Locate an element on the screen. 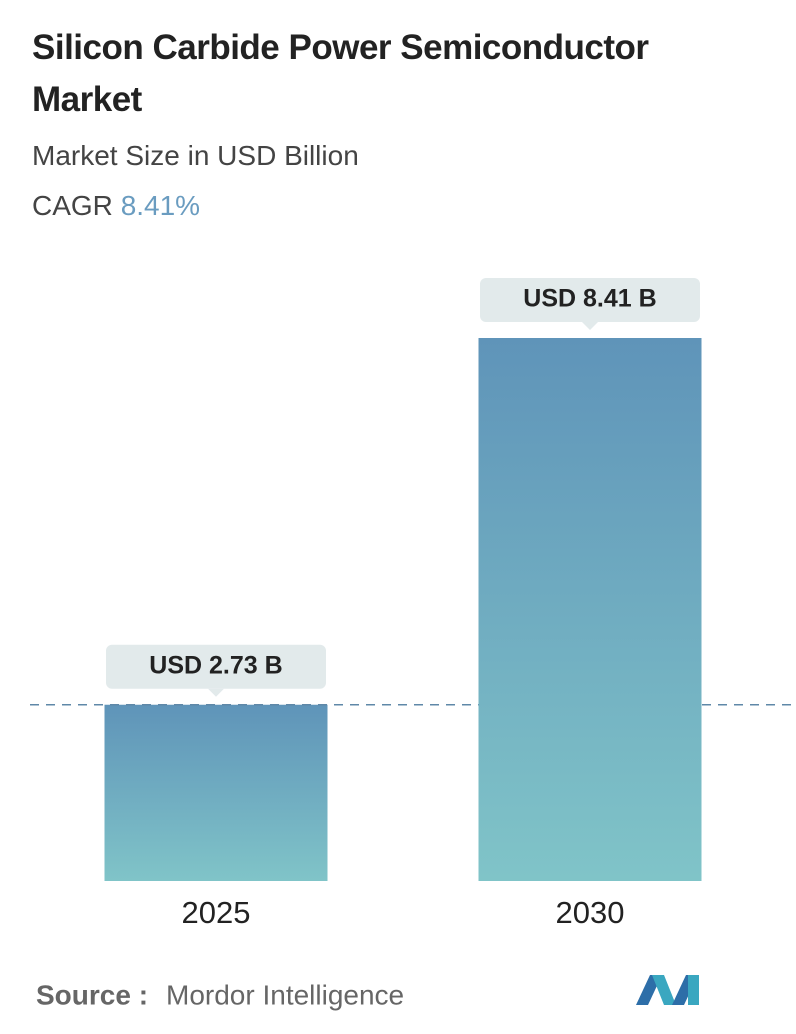  cagr-value: 8.41% is located at coordinates (160, 205).